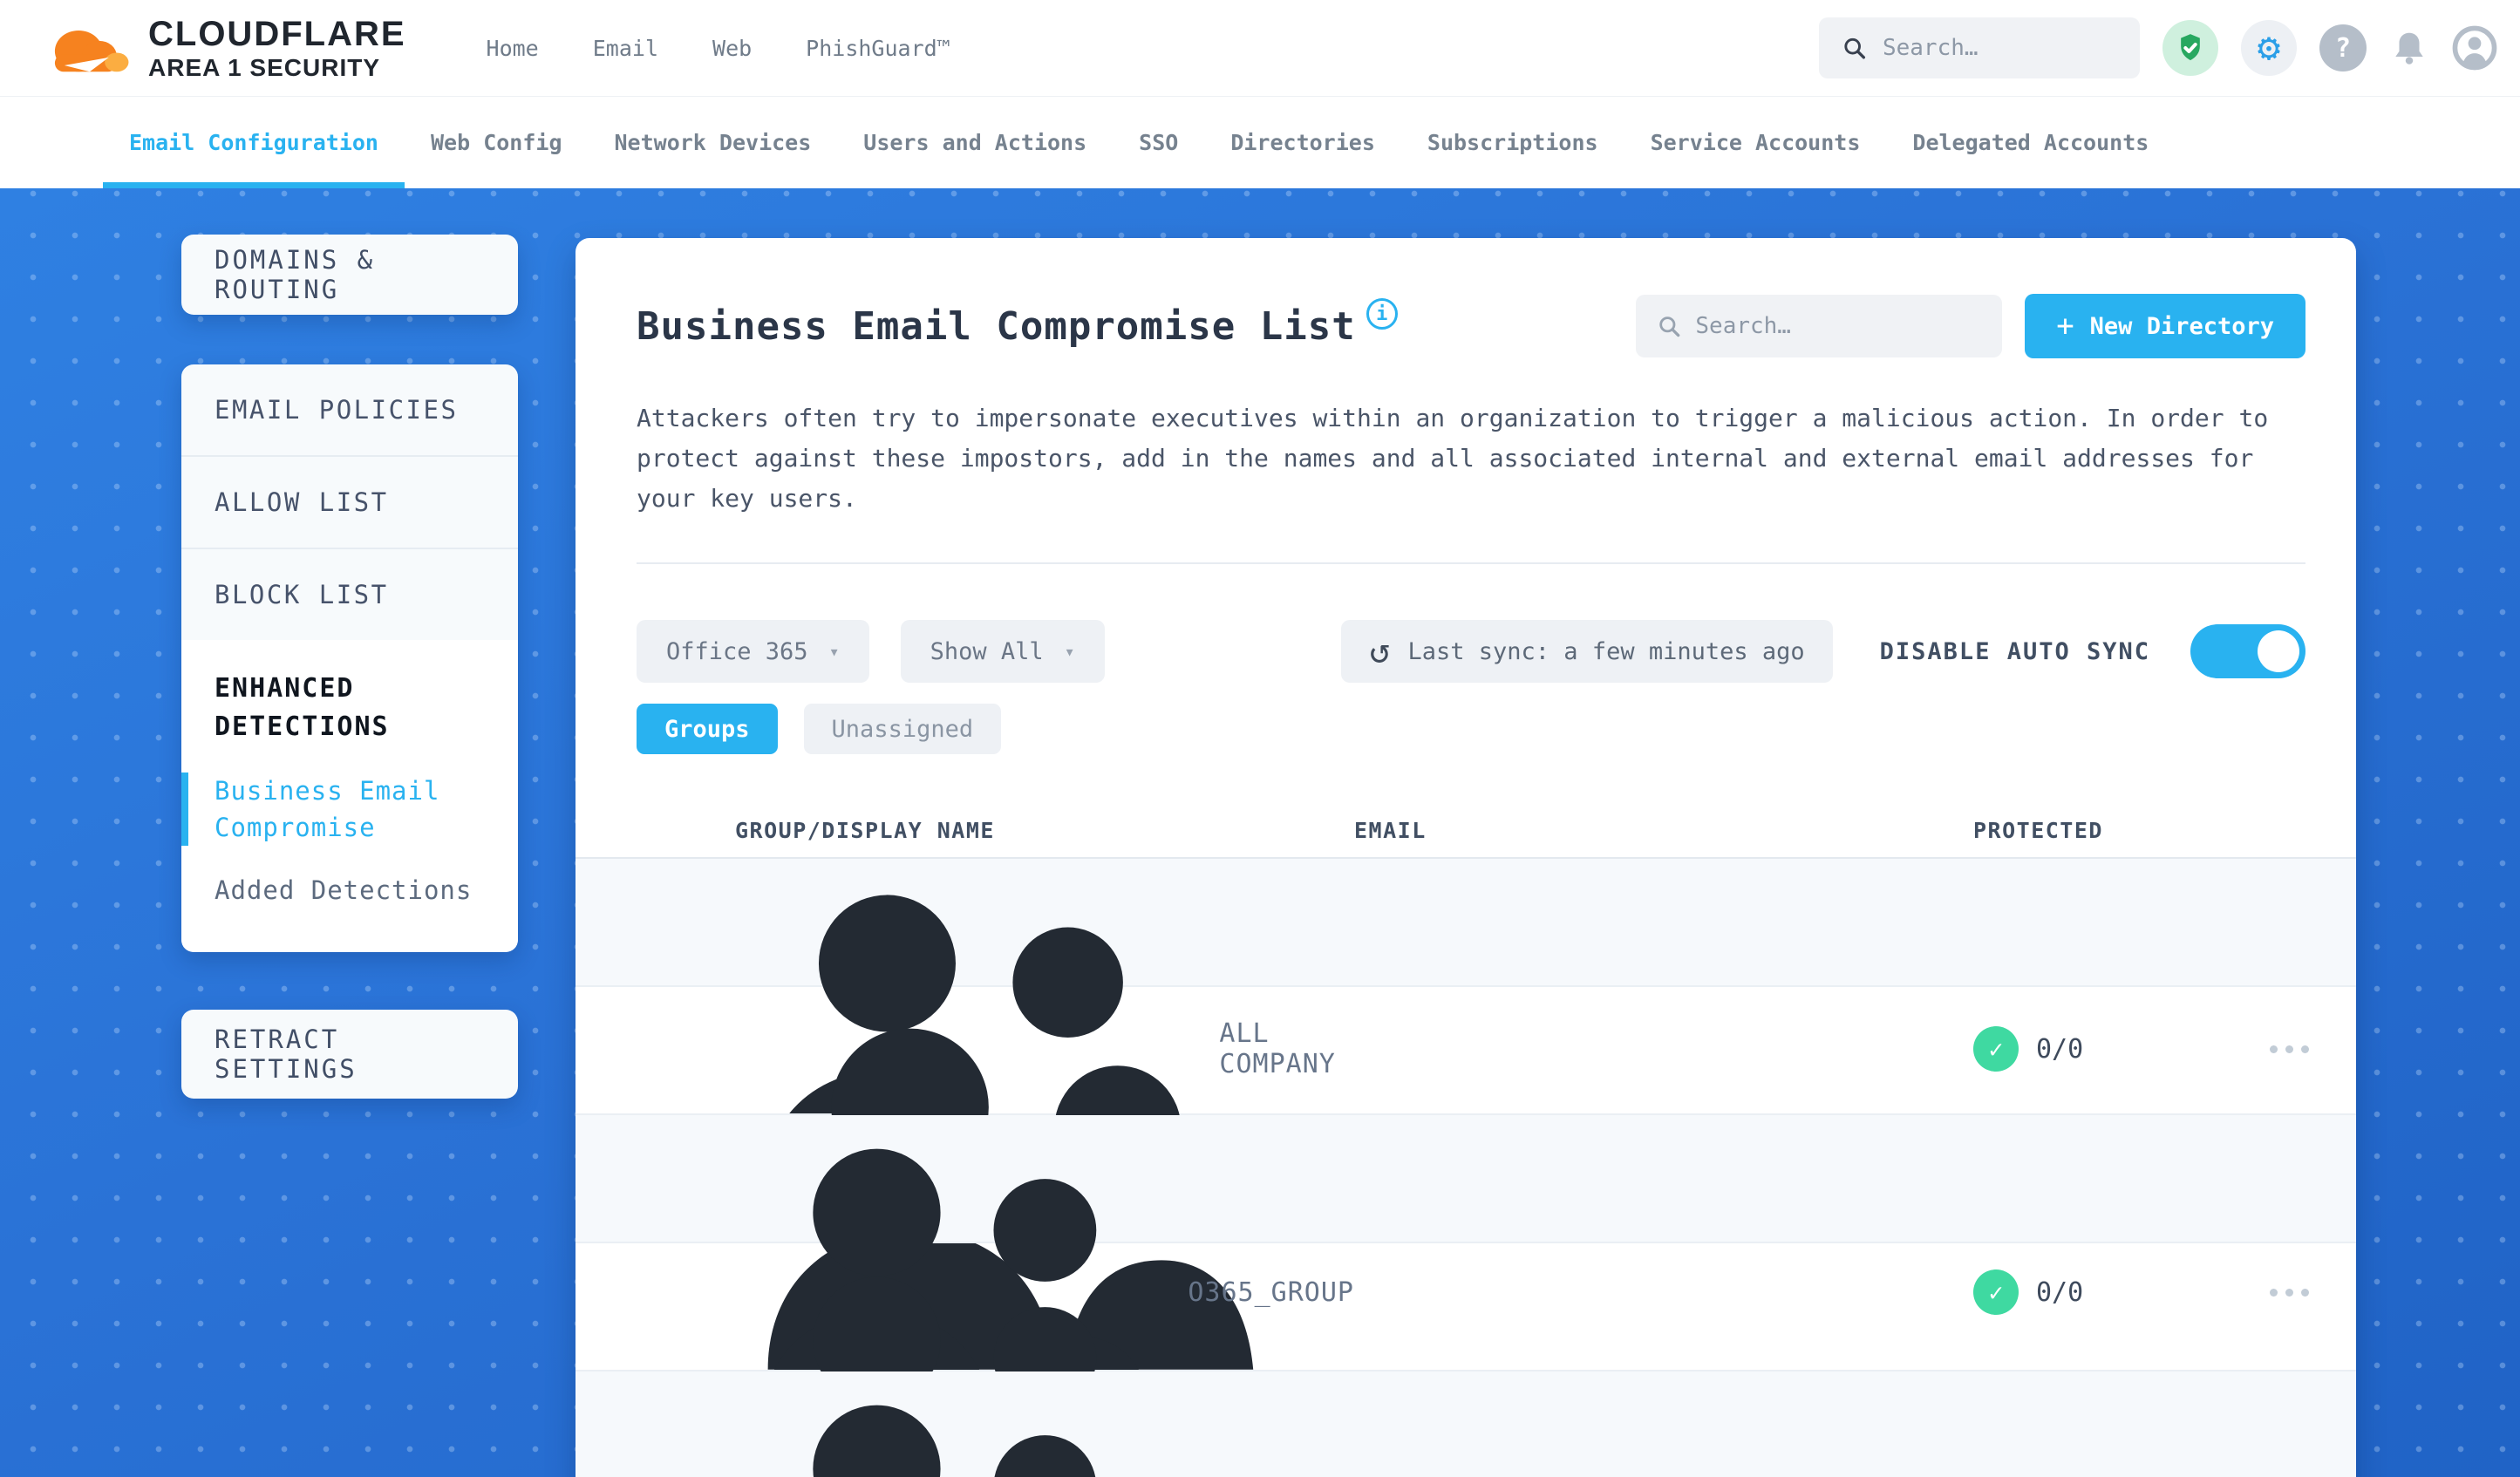 This screenshot has height=1477, width=2520. Describe the element at coordinates (2269, 48) in the screenshot. I see `settings-gear-icon: ⚙` at that location.